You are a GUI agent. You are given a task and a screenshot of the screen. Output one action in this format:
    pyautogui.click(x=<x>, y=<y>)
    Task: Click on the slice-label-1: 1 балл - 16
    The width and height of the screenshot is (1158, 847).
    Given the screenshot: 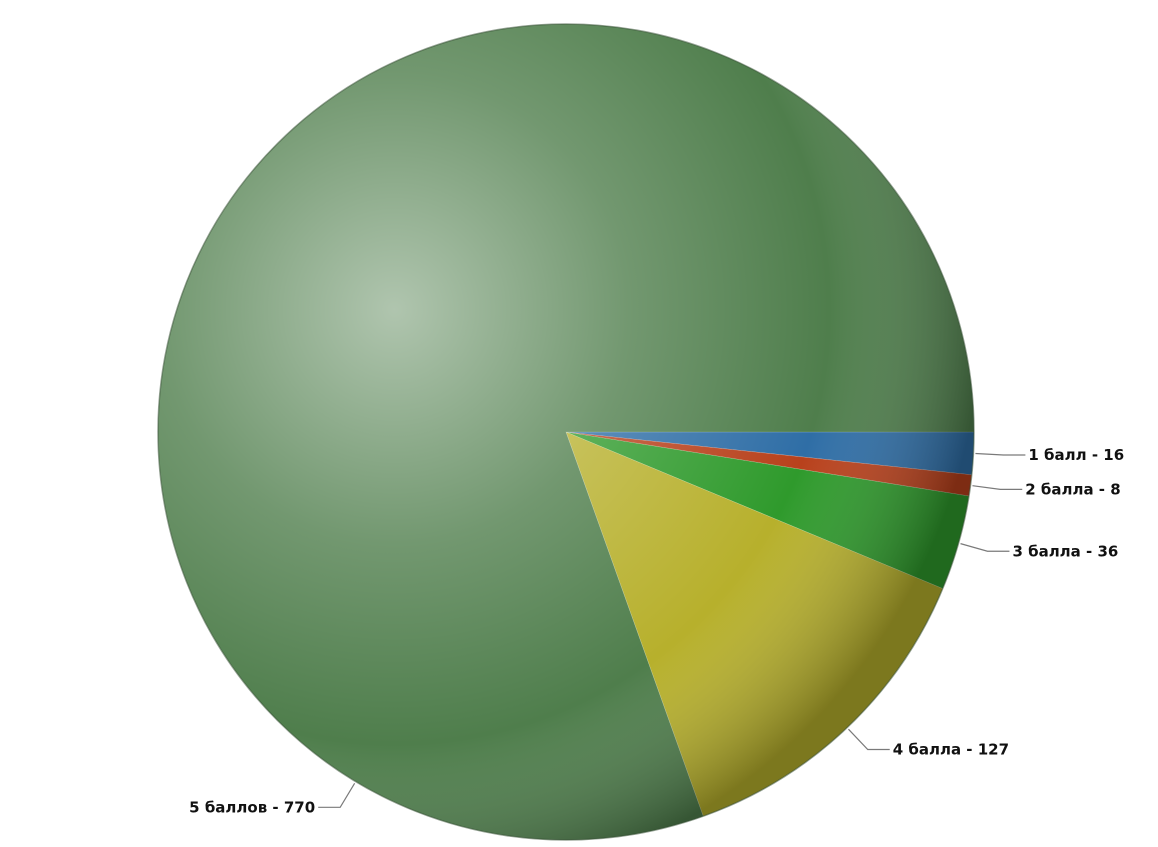 What is the action you would take?
    pyautogui.click(x=1076, y=455)
    